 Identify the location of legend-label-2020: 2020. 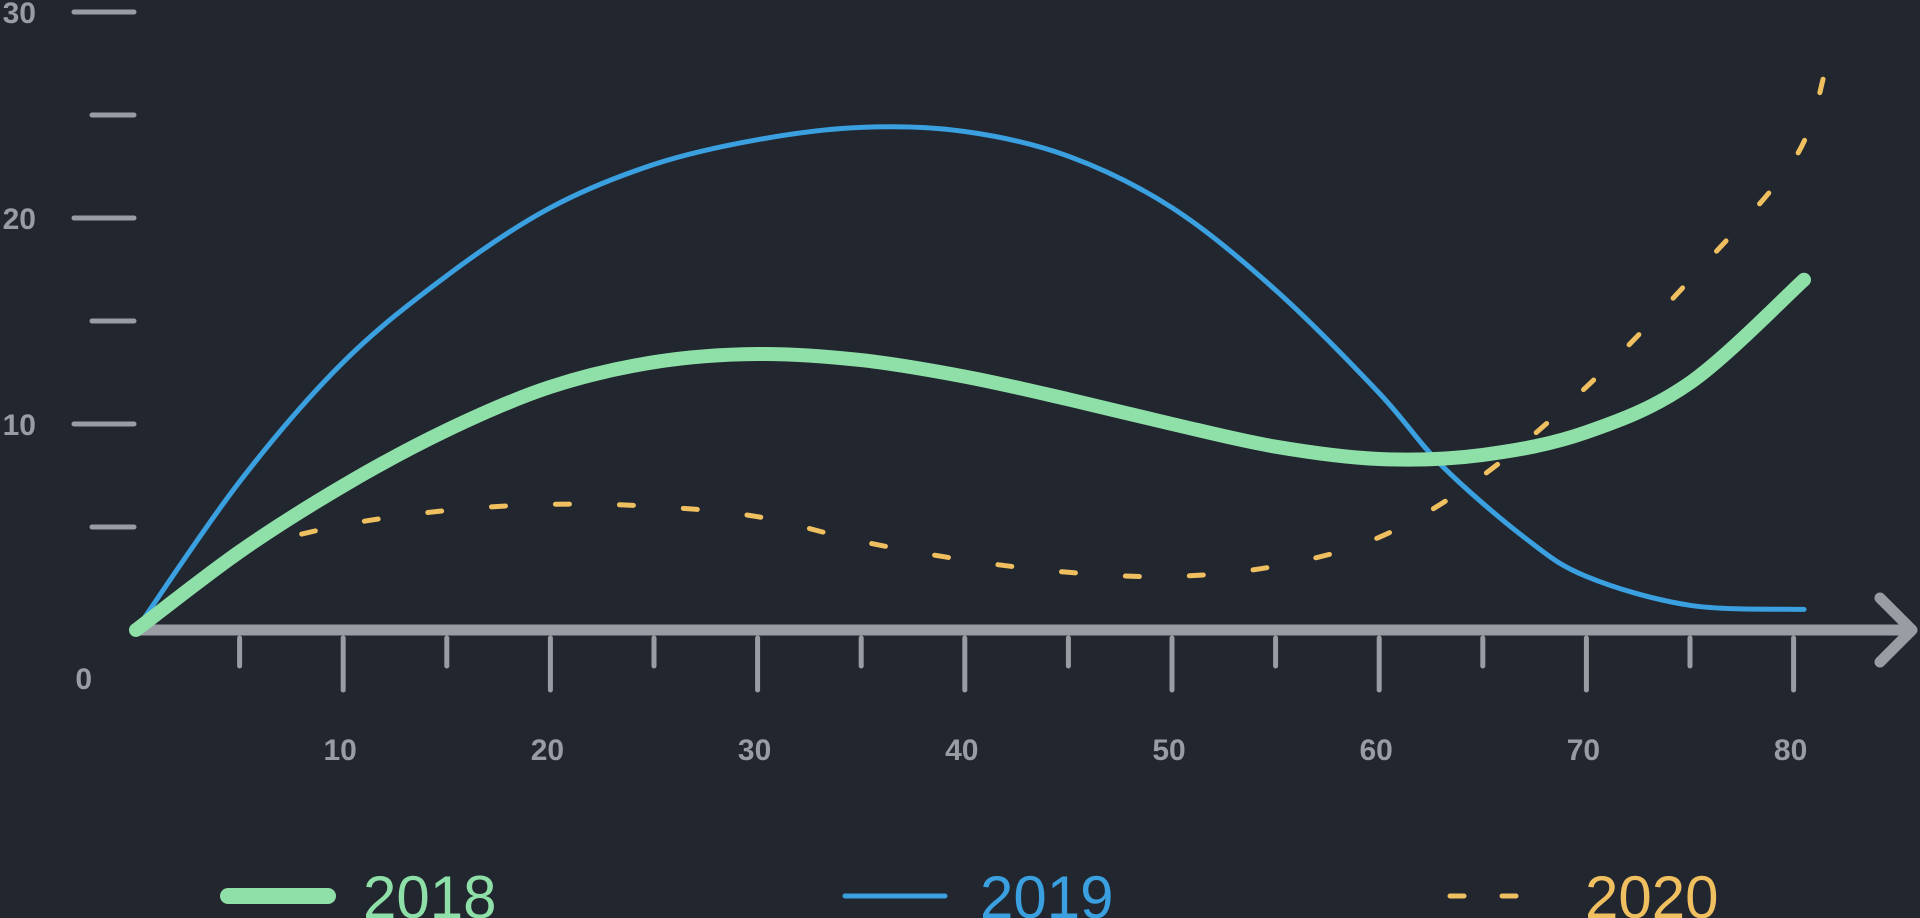
(1651, 891).